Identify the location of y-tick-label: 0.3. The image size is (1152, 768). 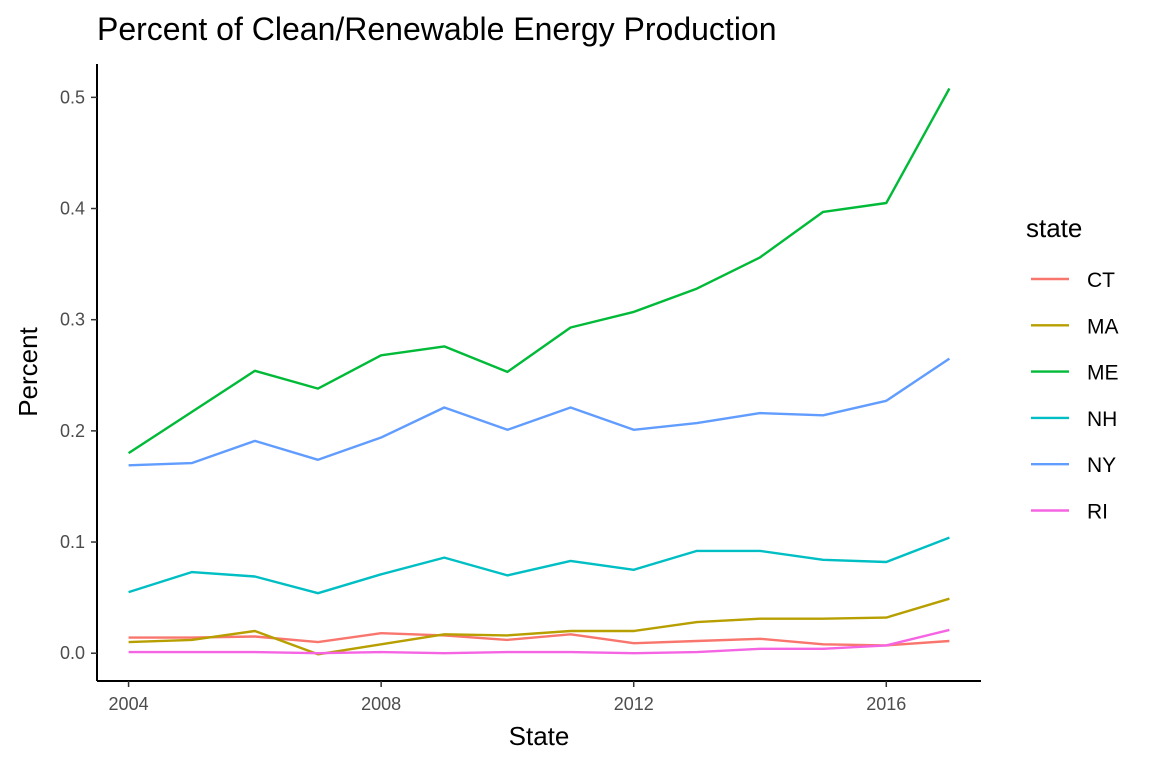
(72, 320).